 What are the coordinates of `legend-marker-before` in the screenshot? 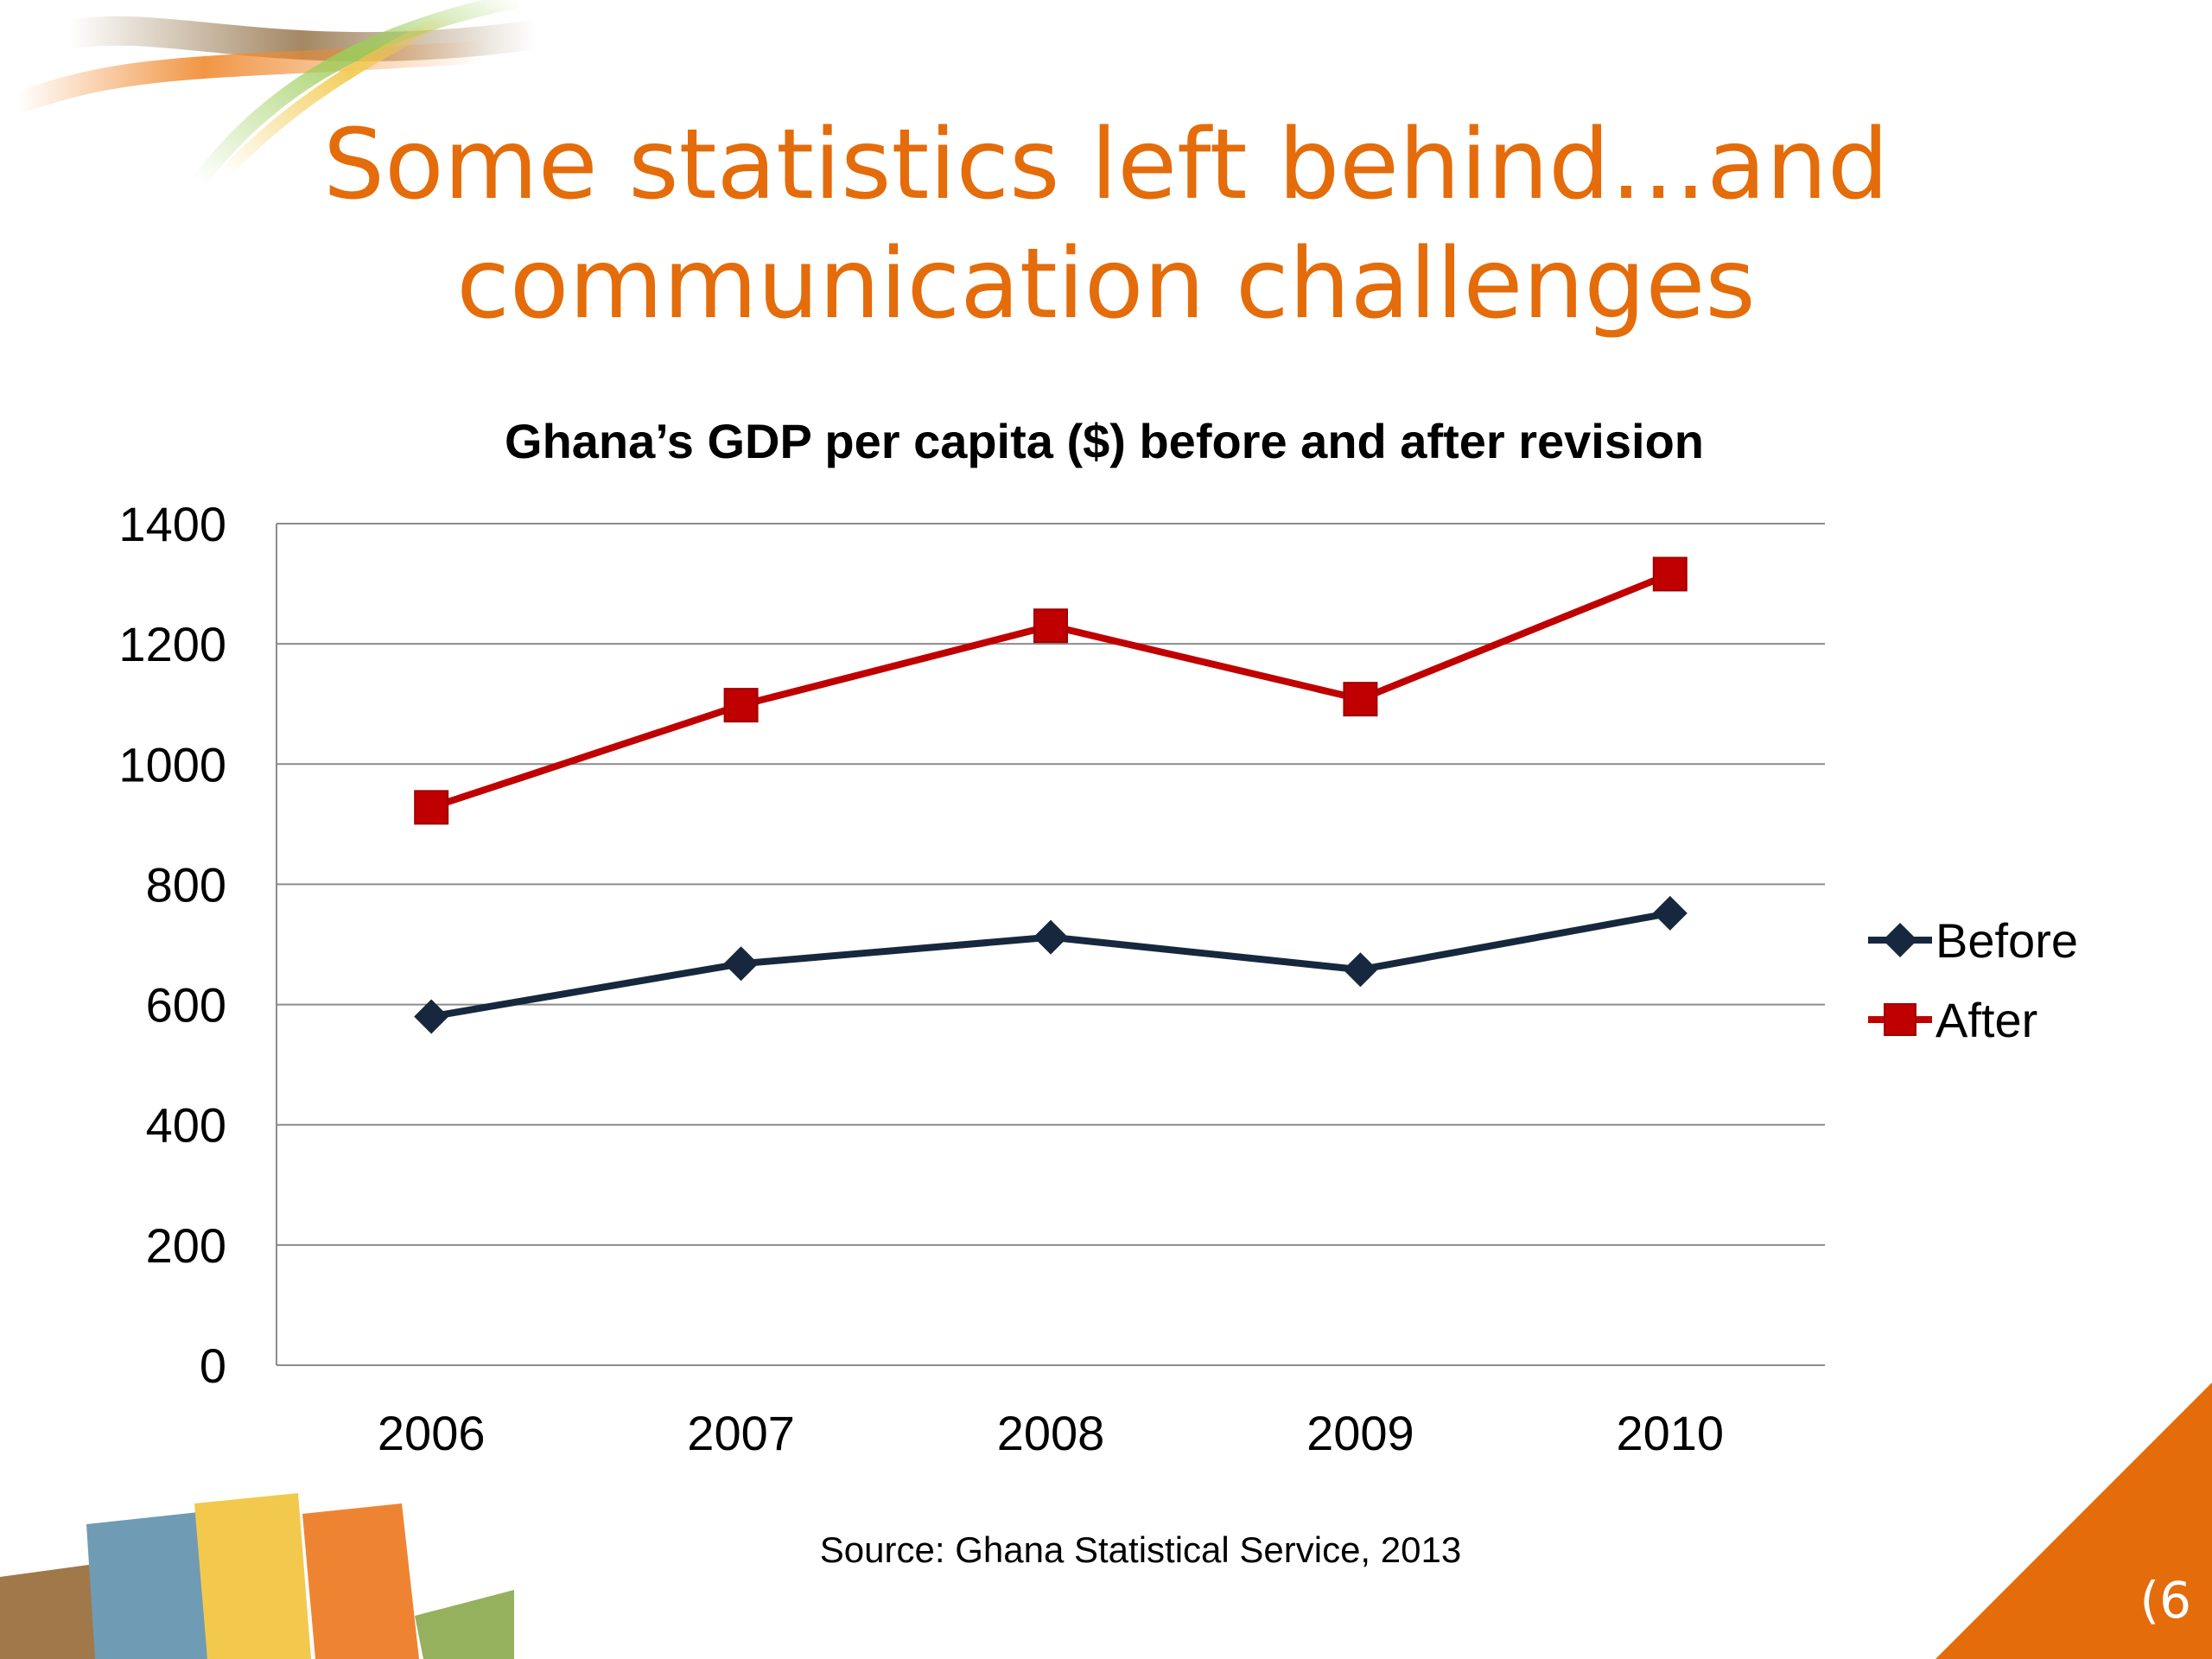 It's located at (1900, 940).